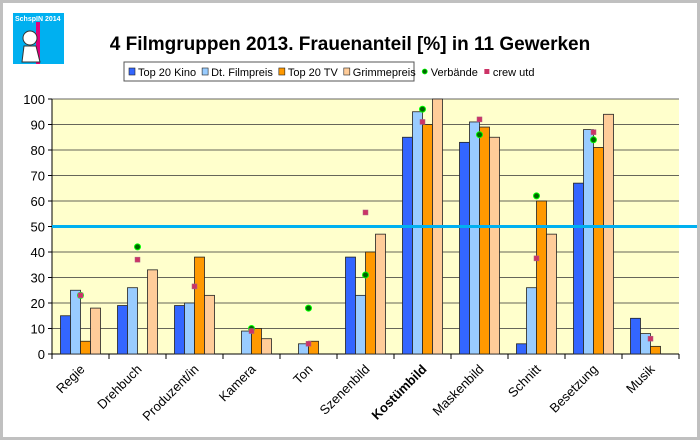  What do you see at coordinates (38, 227) in the screenshot?
I see `y-tick-label: 50` at bounding box center [38, 227].